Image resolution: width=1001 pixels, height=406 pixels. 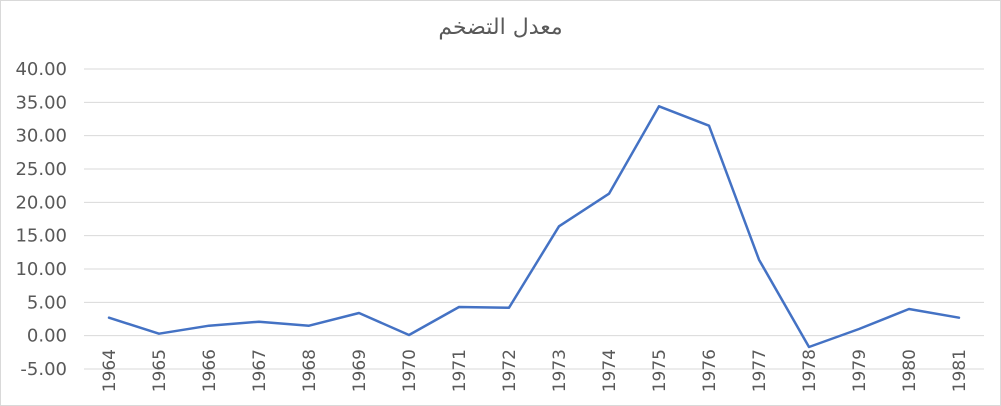 What do you see at coordinates (260, 370) in the screenshot?
I see `x-tick-label: 1967` at bounding box center [260, 370].